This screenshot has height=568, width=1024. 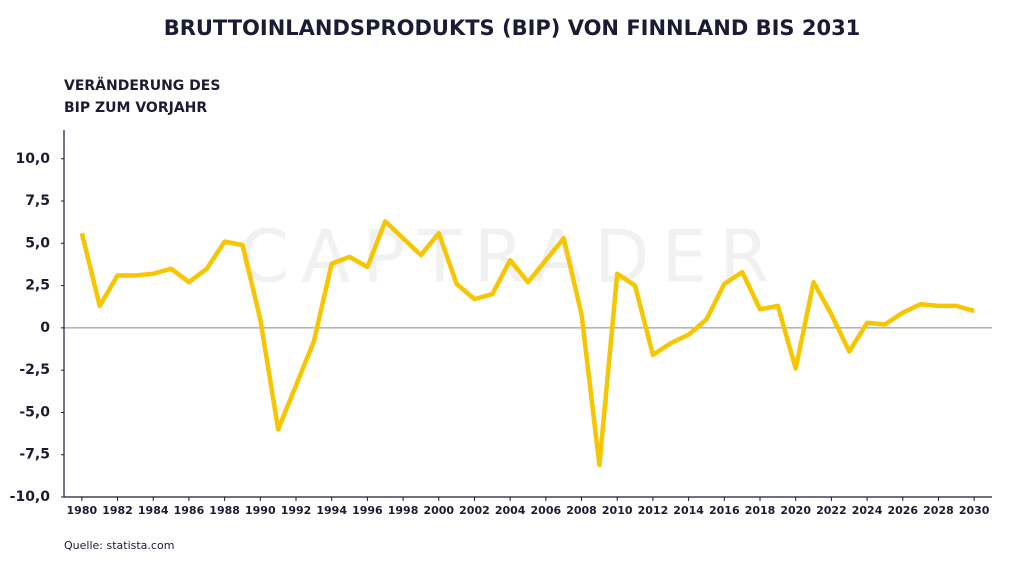 I want to click on watermark: CAPTRADER, so click(x=510, y=257).